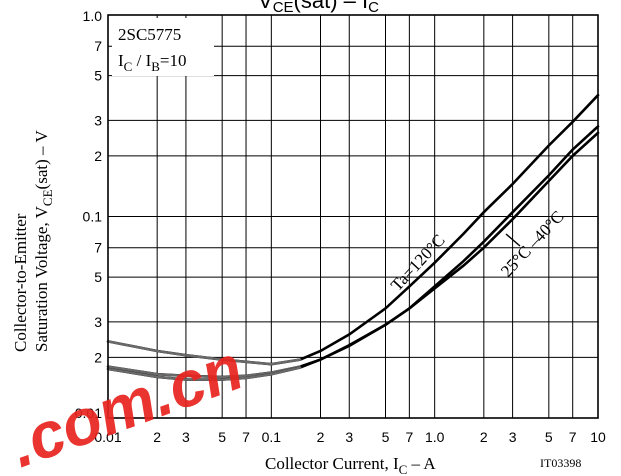  Describe the element at coordinates (149, 34) in the screenshot. I see `part-number: 2SC5775` at that location.